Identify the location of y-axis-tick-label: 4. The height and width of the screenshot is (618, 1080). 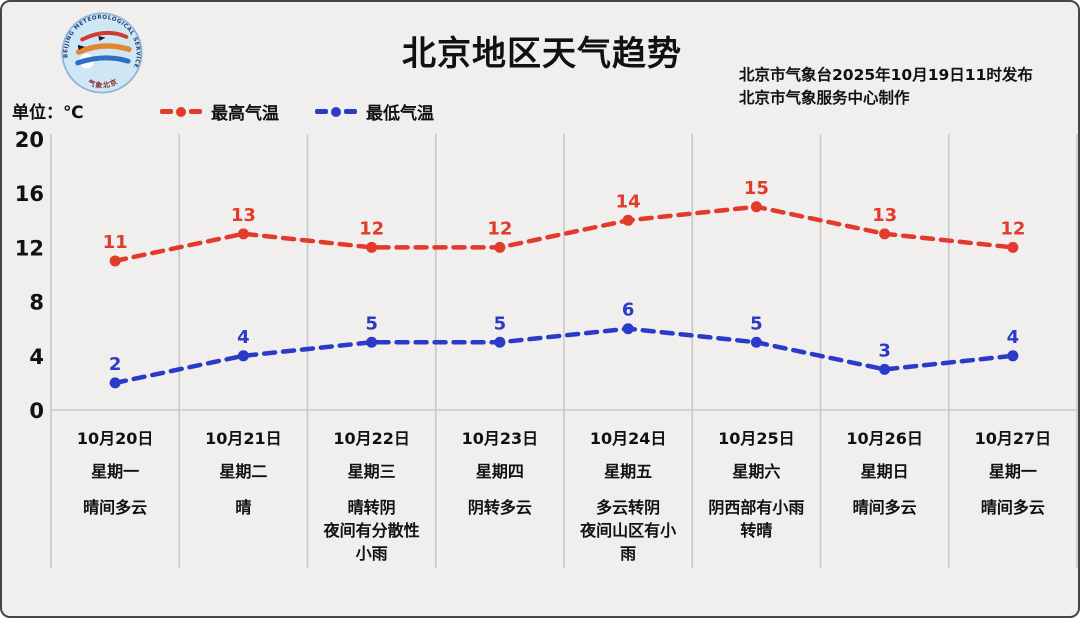
(36, 357).